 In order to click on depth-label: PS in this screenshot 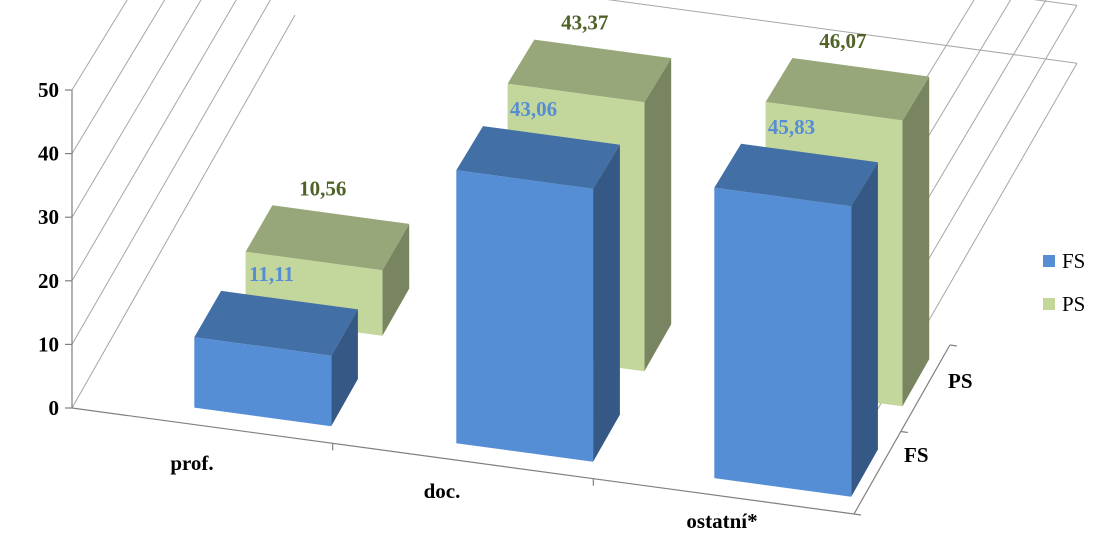, I will do `click(960, 381)`.